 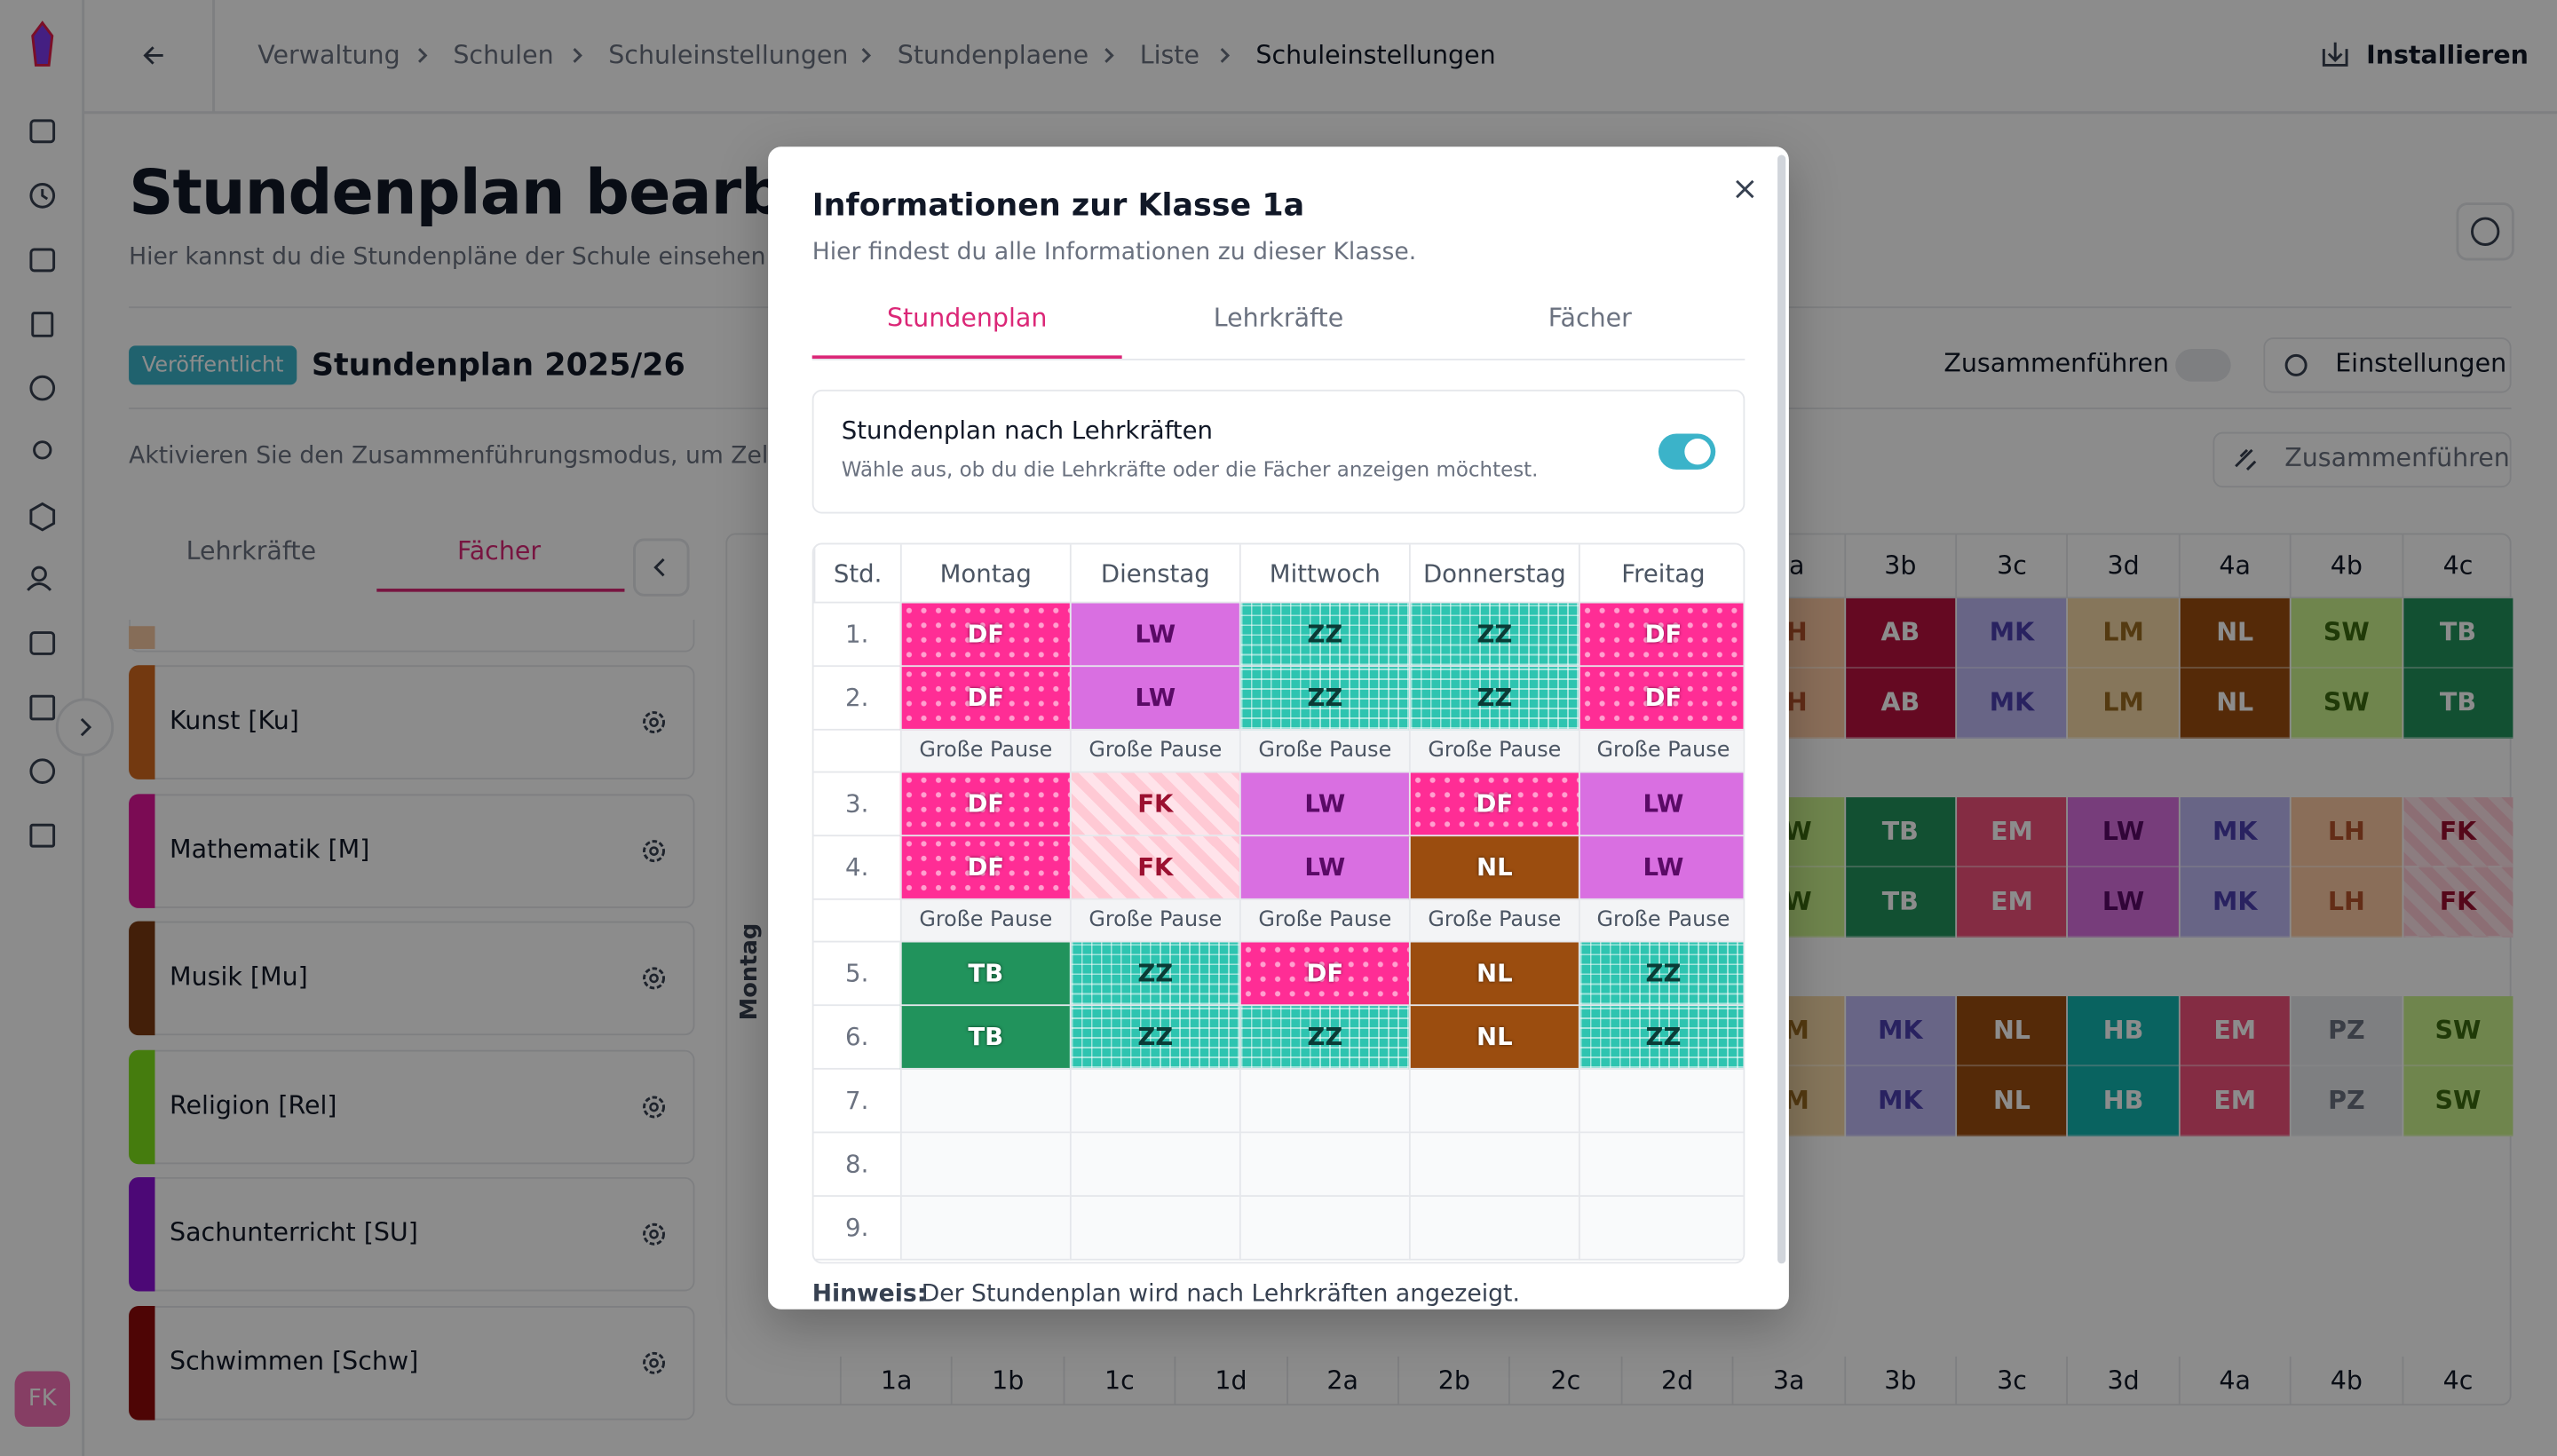 What do you see at coordinates (1687, 451) in the screenshot?
I see `toggle-switch` at bounding box center [1687, 451].